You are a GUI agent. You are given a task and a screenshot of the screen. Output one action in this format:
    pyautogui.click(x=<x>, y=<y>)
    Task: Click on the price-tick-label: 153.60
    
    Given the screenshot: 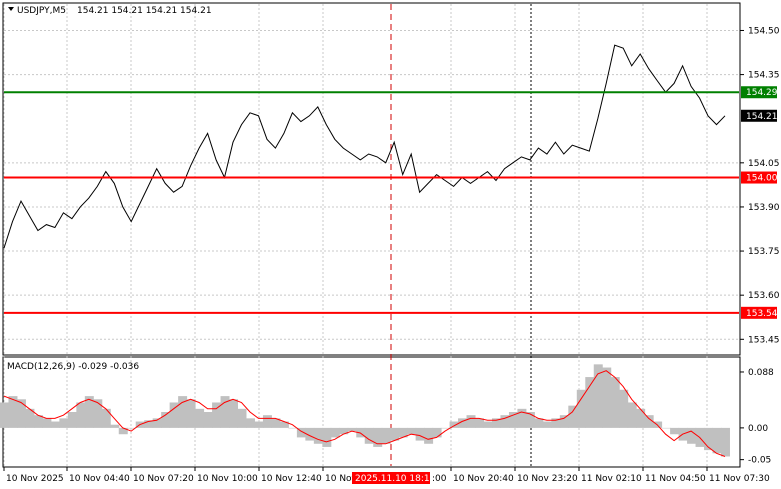 What is the action you would take?
    pyautogui.click(x=764, y=296)
    